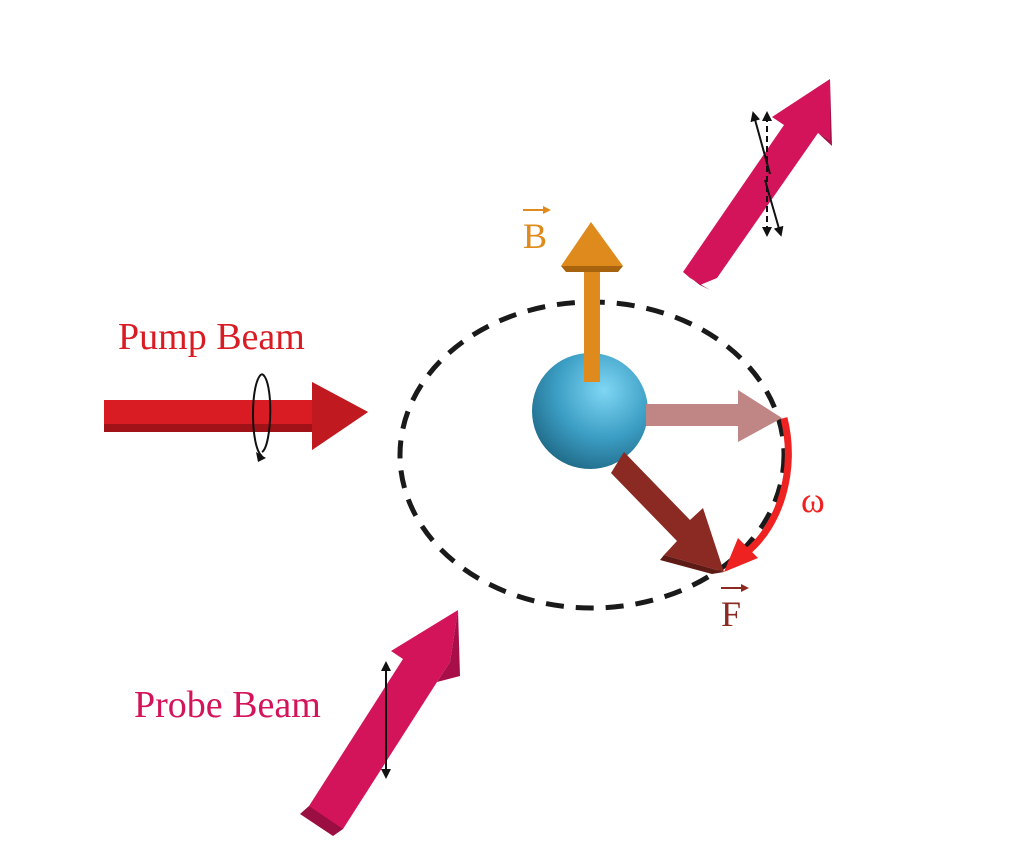  I want to click on probe-beam-arrow, so click(380, 723).